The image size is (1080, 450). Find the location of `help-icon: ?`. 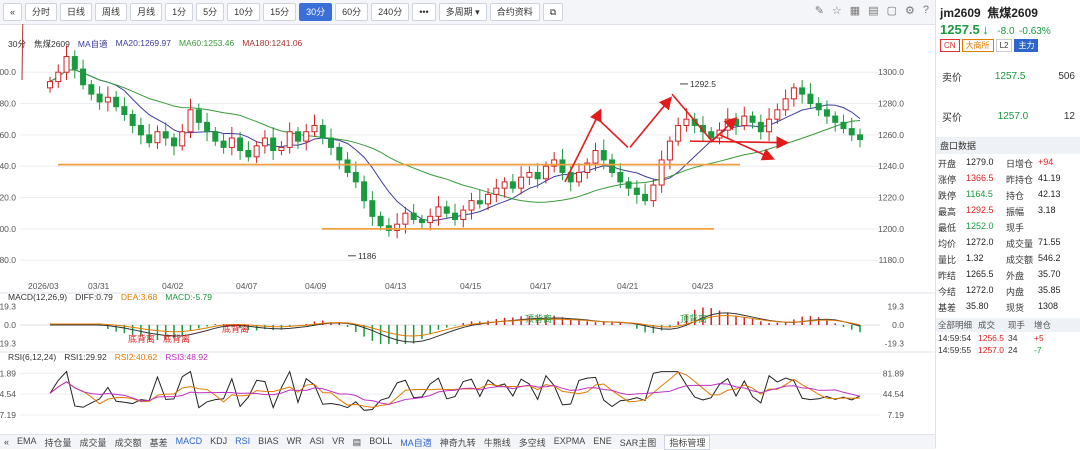

help-icon: ? is located at coordinates (925, 10).